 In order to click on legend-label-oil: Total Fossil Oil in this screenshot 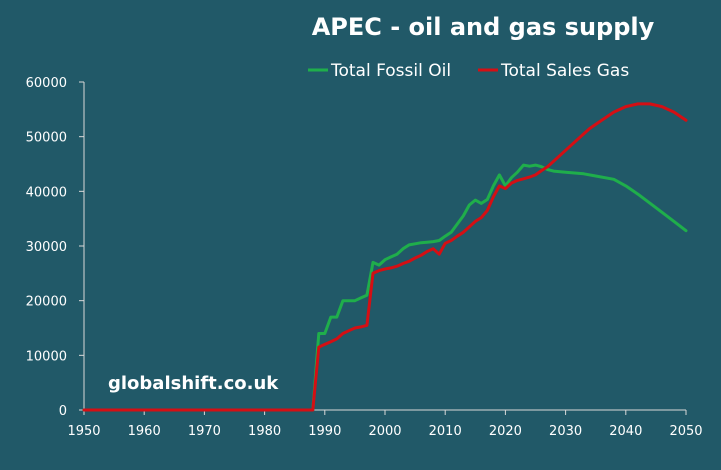, I will do `click(390, 71)`.